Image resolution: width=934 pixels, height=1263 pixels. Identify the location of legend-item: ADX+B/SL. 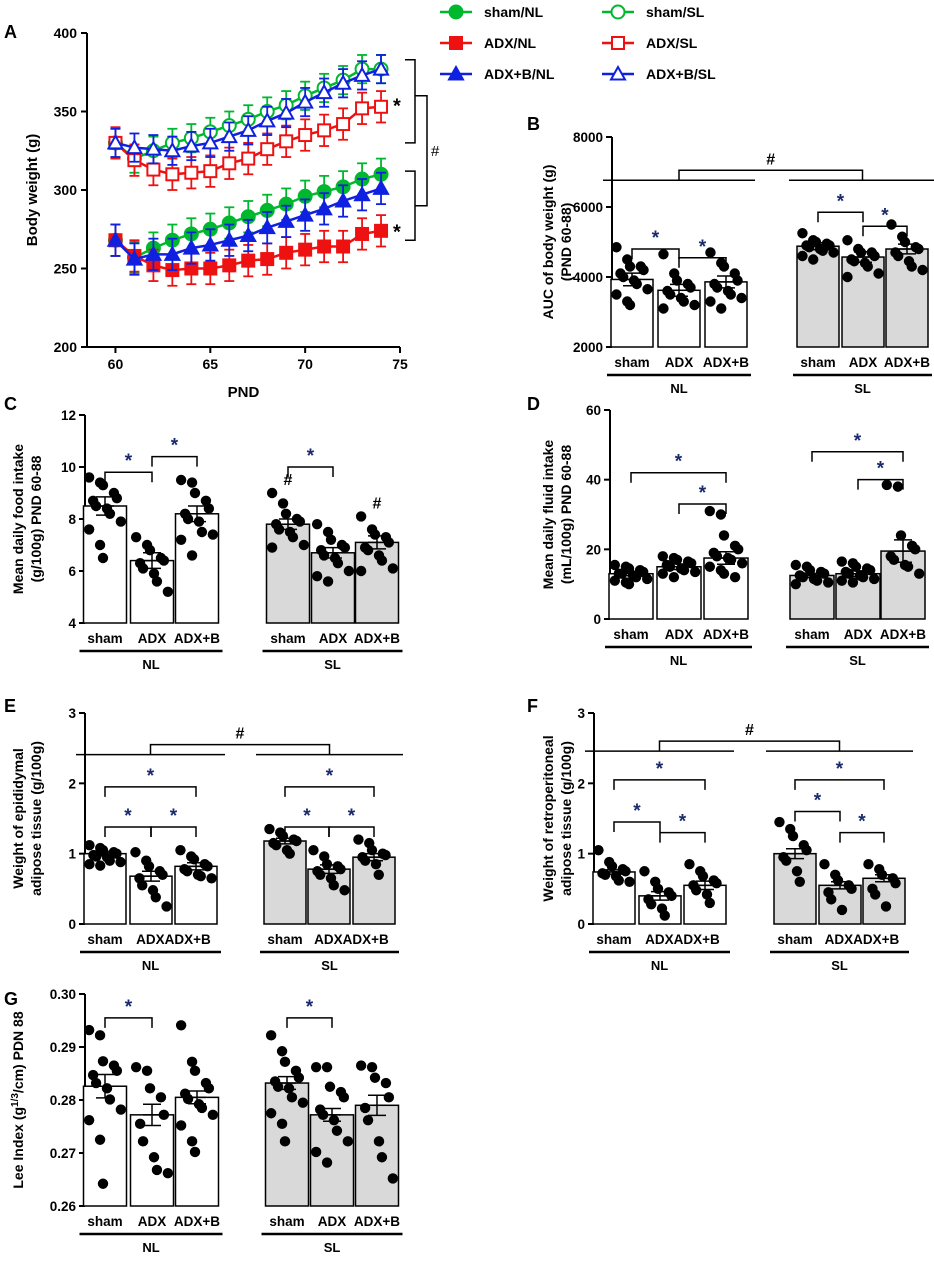
(659, 73).